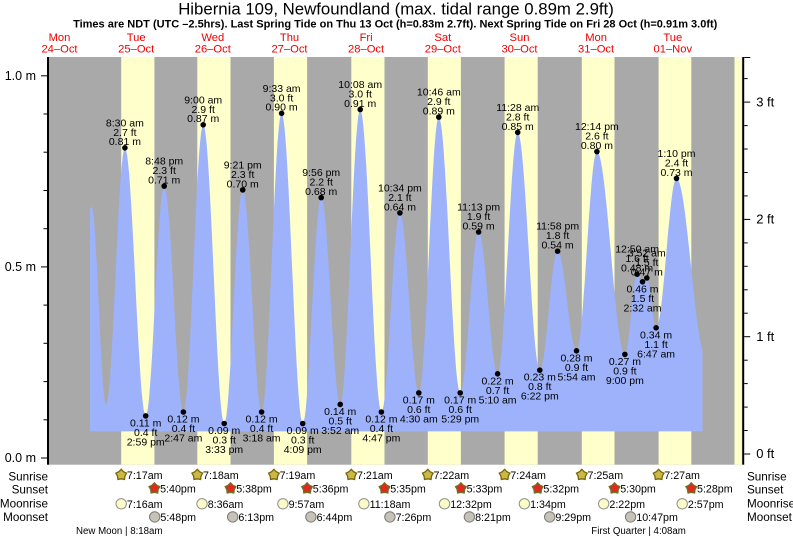  Describe the element at coordinates (557, 227) in the screenshot. I see `svg-text: 11:58 pm` at that location.